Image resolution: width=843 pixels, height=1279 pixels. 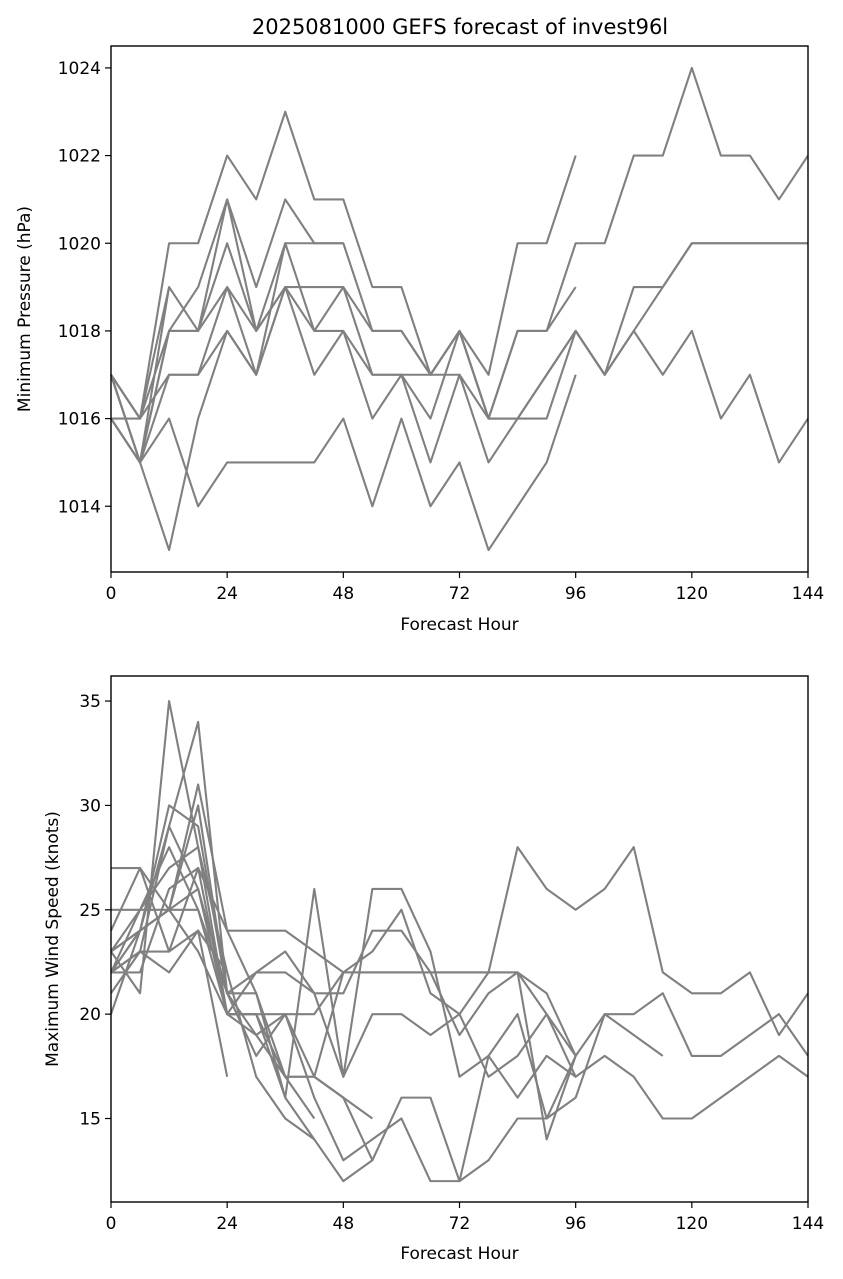 I want to click on pressure-y-ticks: 1014 1016 1018 1020 1022 1024, so click(x=84, y=288).